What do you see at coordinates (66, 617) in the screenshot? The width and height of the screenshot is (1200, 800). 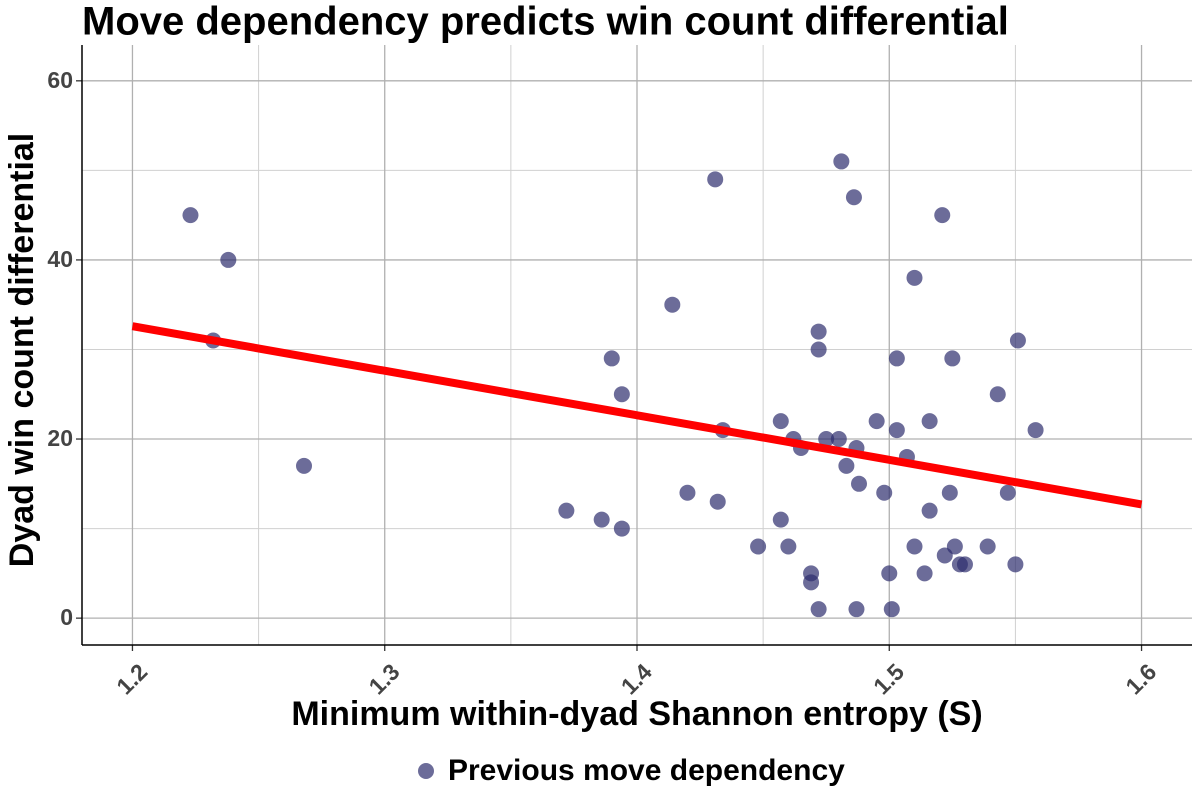 I see `y-tick-label: 0` at bounding box center [66, 617].